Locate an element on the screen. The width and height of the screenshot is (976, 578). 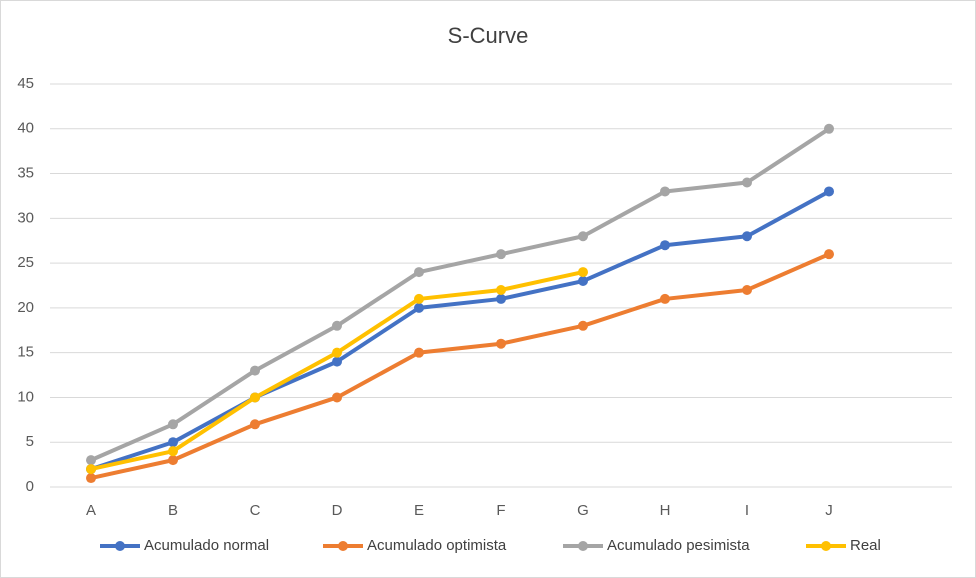
y-tick-label: 20 is located at coordinates (25, 307).